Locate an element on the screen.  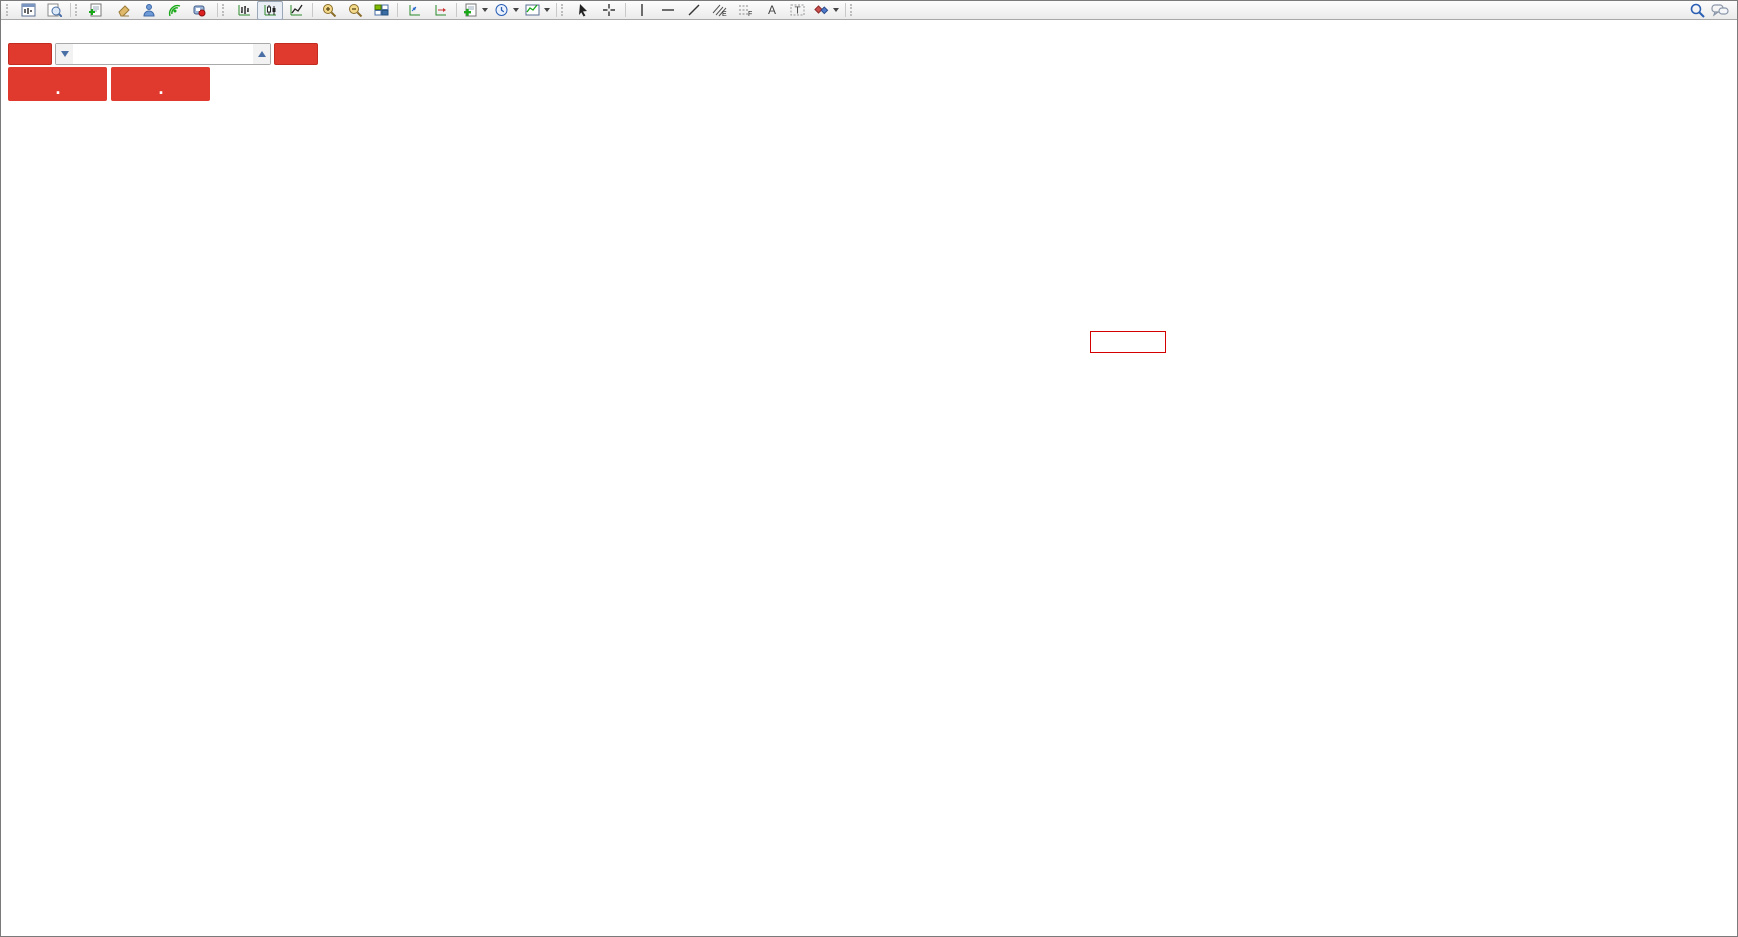
equidistant-channel-tool: E is located at coordinates (720, 10).